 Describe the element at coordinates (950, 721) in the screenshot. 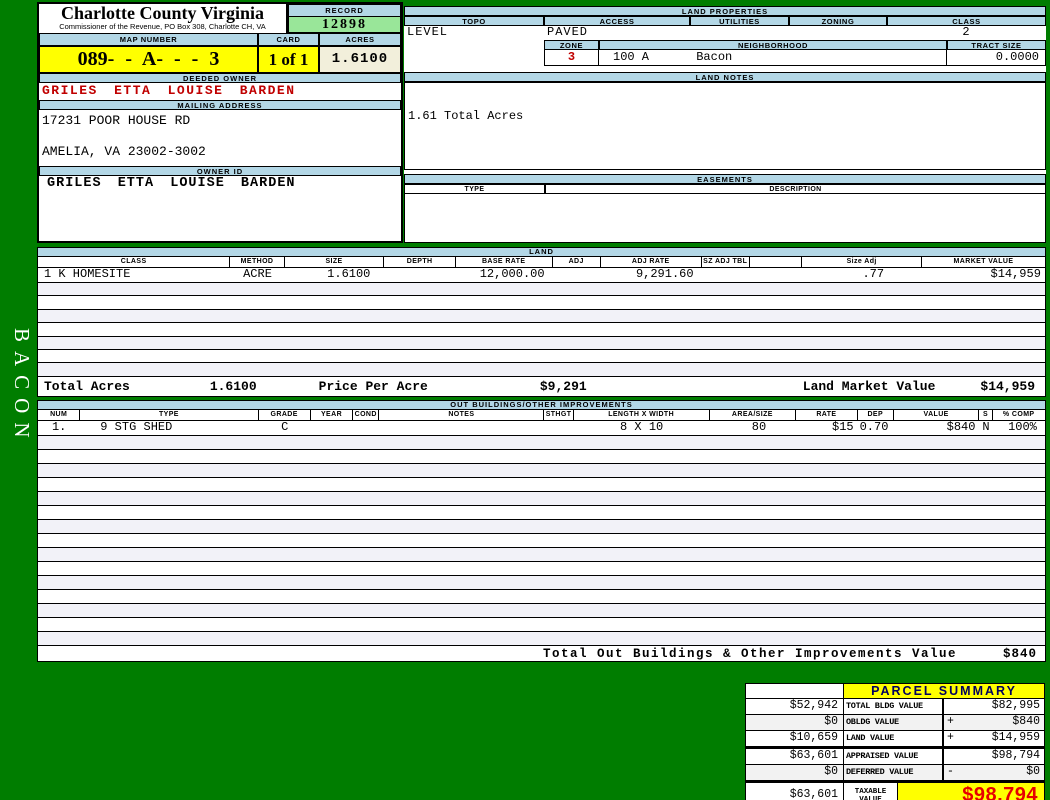

I see `obldg-op: +` at that location.